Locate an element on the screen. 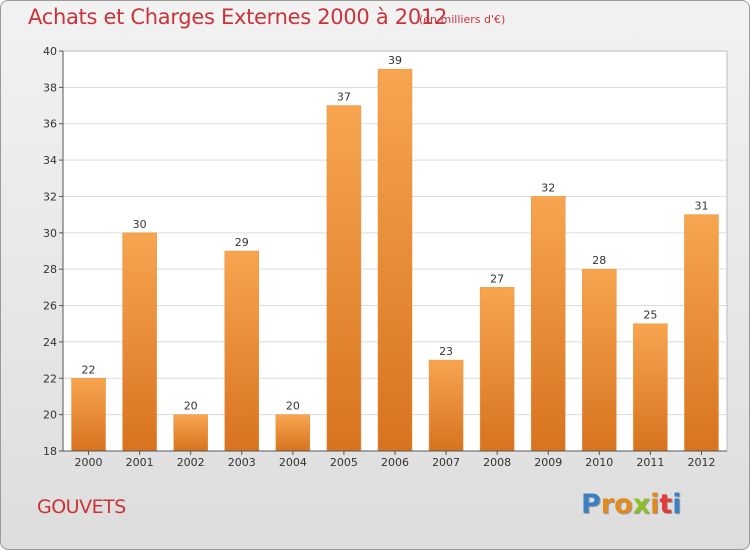 The image size is (750, 550). x-tick-label: 2001 is located at coordinates (140, 462).